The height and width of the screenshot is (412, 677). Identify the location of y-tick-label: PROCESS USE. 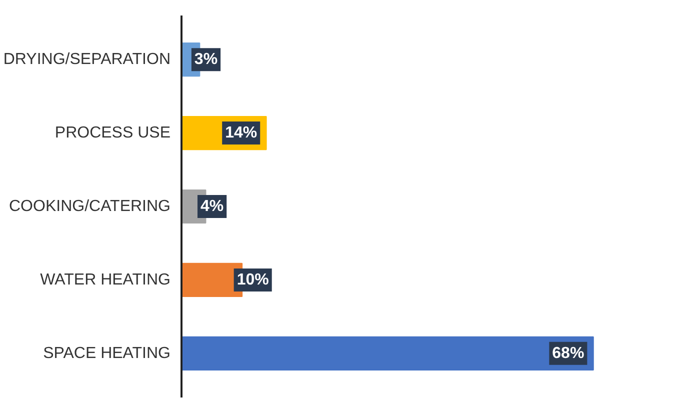
(112, 133).